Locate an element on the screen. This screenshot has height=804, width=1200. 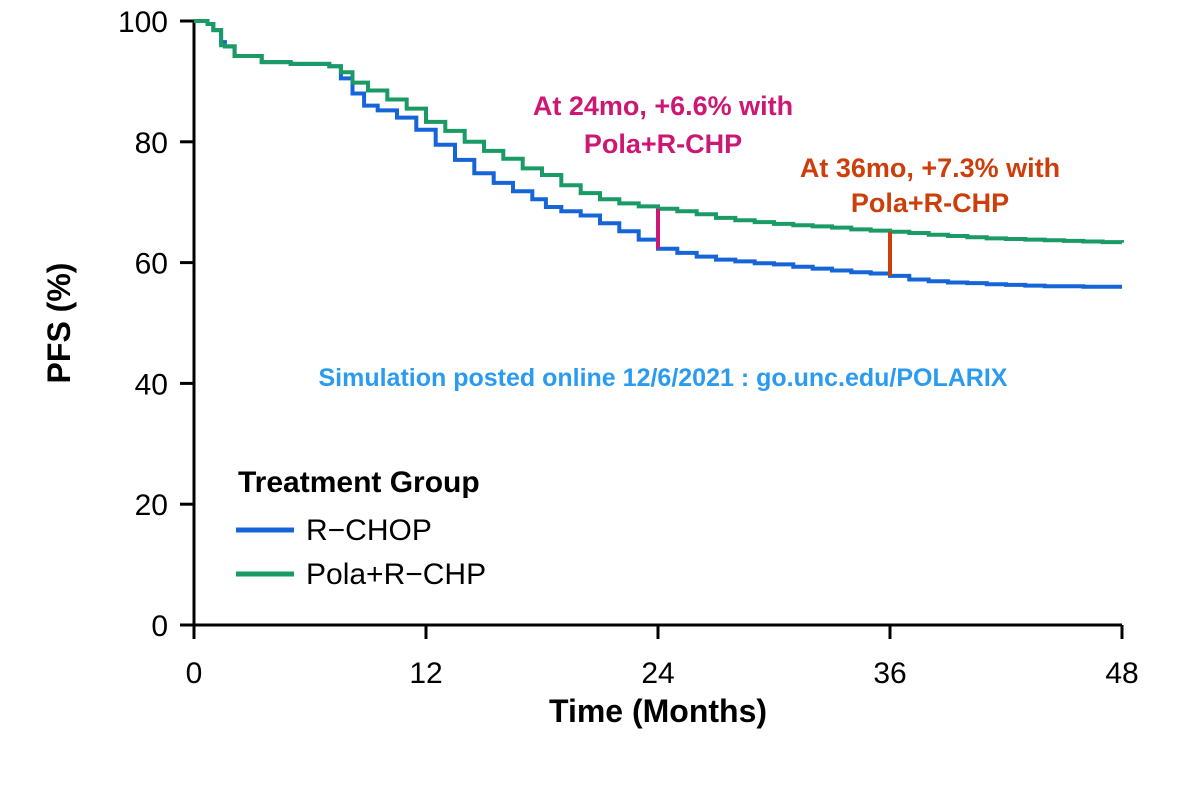
annotation-text: At 24mo, +6.6% with is located at coordinates (663, 106).